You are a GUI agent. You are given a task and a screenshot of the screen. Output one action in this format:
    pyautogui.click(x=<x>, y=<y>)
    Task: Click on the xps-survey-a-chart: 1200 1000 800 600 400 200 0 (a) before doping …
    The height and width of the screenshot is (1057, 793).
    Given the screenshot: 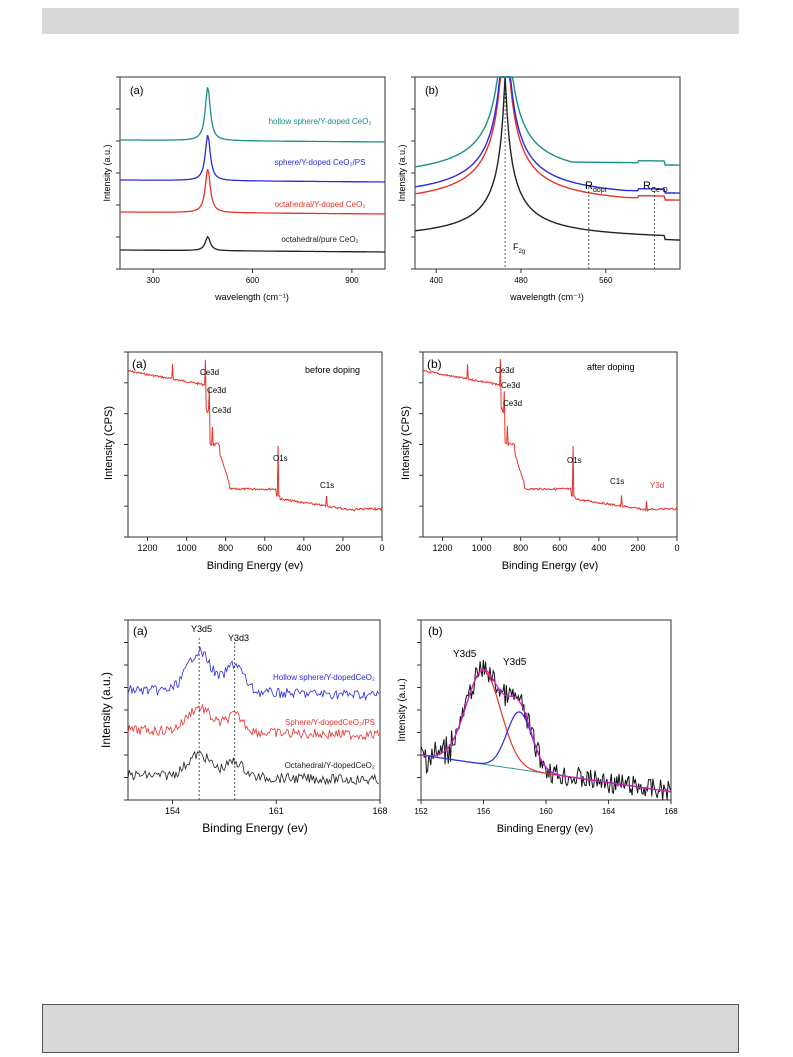 What is the action you would take?
    pyautogui.click(x=244, y=461)
    